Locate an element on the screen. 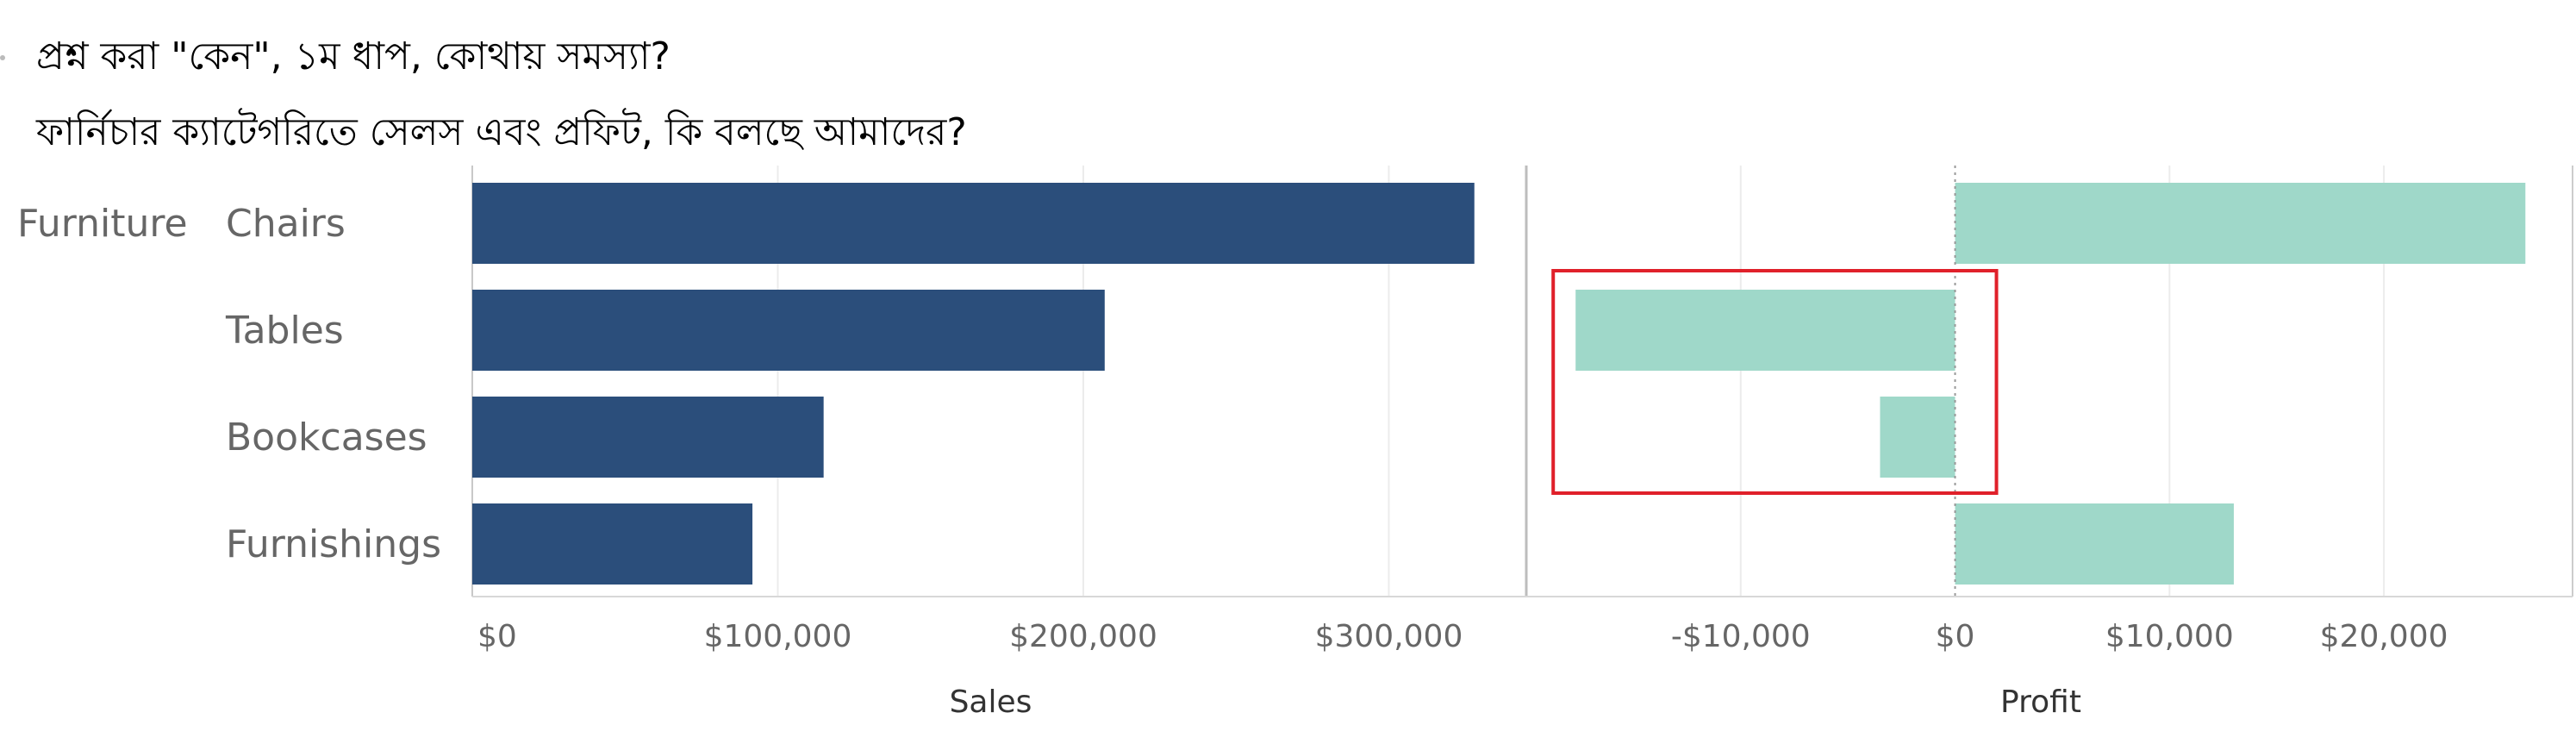  profit-bar-furnishings is located at coordinates (2094, 544).